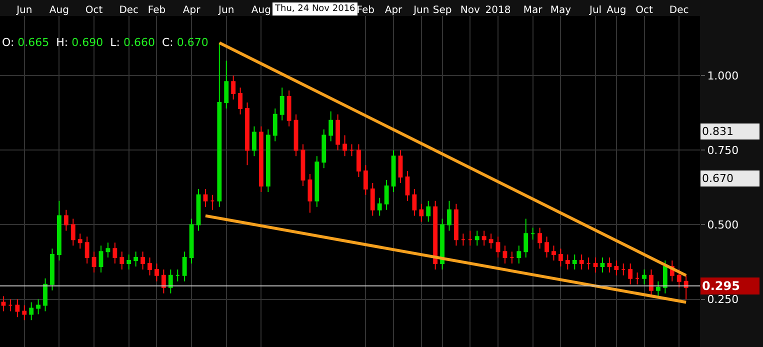  Describe the element at coordinates (105, 42) in the screenshot. I see `annotation: O: 0.665 H: 0.690 L: 0.660 C: 0.670` at that location.